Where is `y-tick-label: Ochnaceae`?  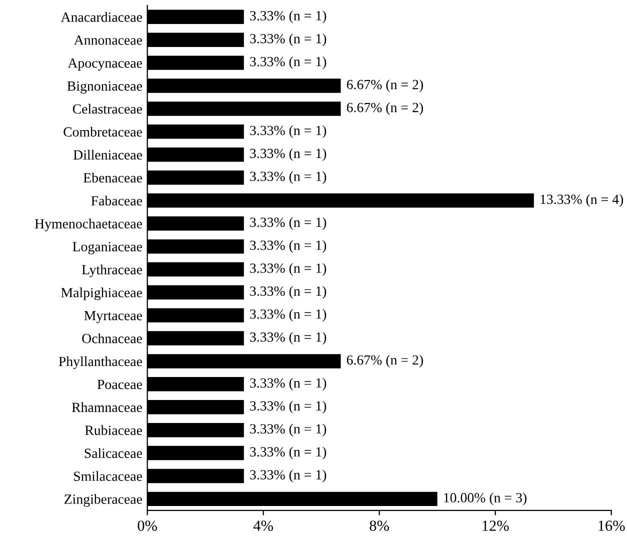 y-tick-label: Ochnaceae is located at coordinates (112, 338).